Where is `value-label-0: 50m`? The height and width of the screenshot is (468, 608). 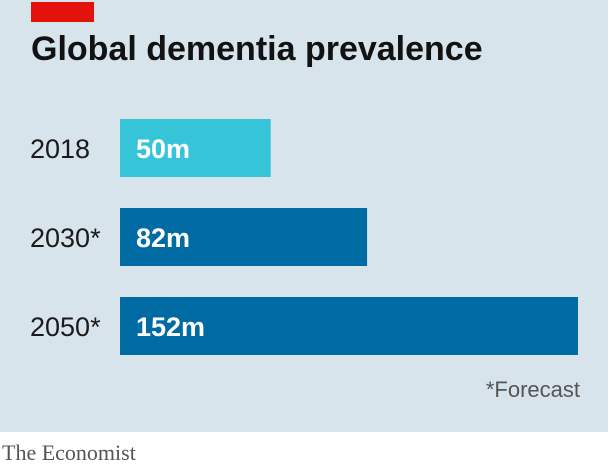 value-label-0: 50m is located at coordinates (163, 149).